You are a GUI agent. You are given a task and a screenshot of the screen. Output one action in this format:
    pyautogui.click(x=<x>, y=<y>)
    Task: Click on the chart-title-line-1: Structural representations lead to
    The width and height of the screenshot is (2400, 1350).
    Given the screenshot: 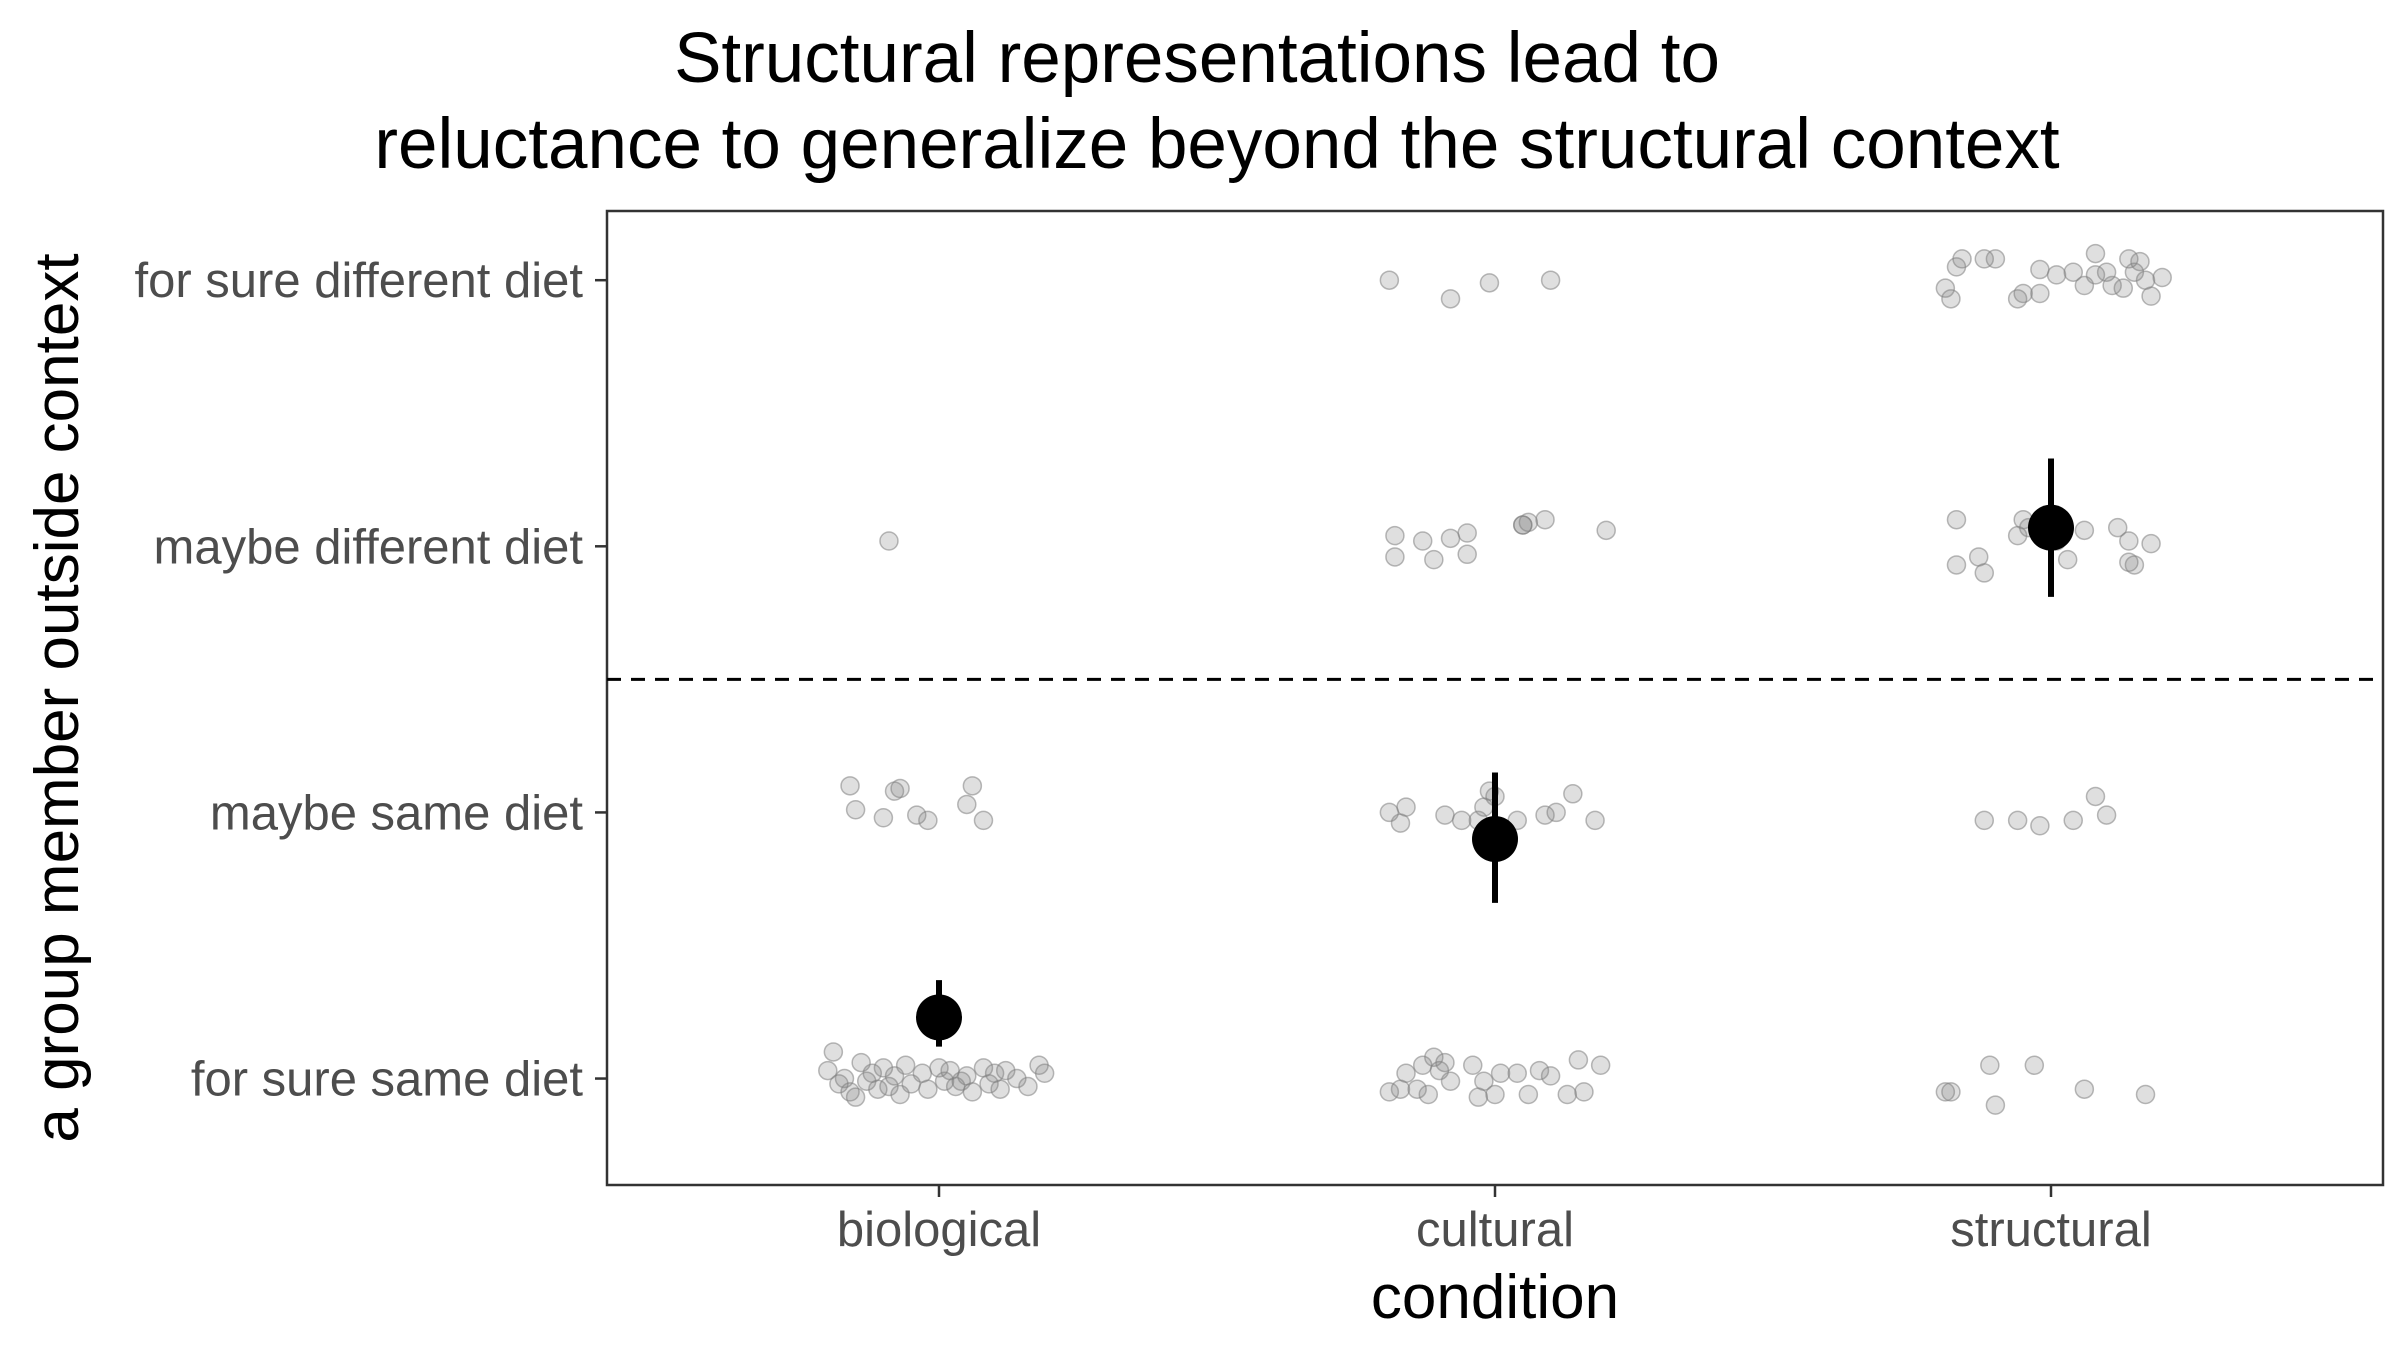 What is the action you would take?
    pyautogui.click(x=1197, y=58)
    